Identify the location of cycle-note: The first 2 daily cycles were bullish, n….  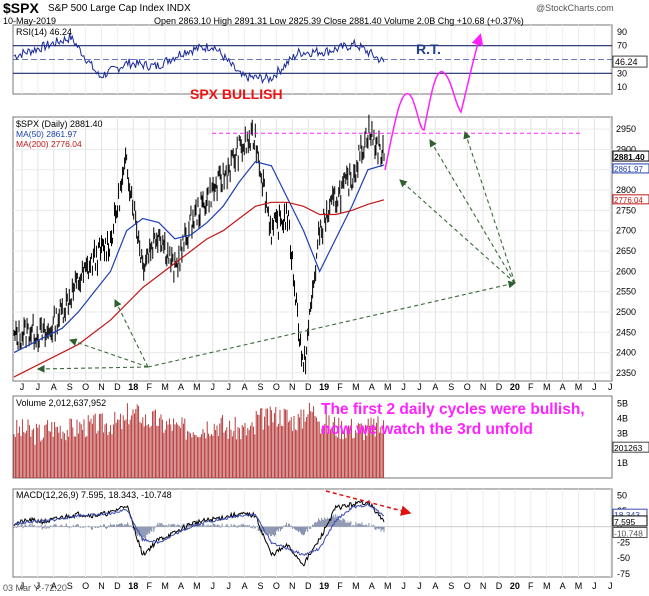
(453, 420).